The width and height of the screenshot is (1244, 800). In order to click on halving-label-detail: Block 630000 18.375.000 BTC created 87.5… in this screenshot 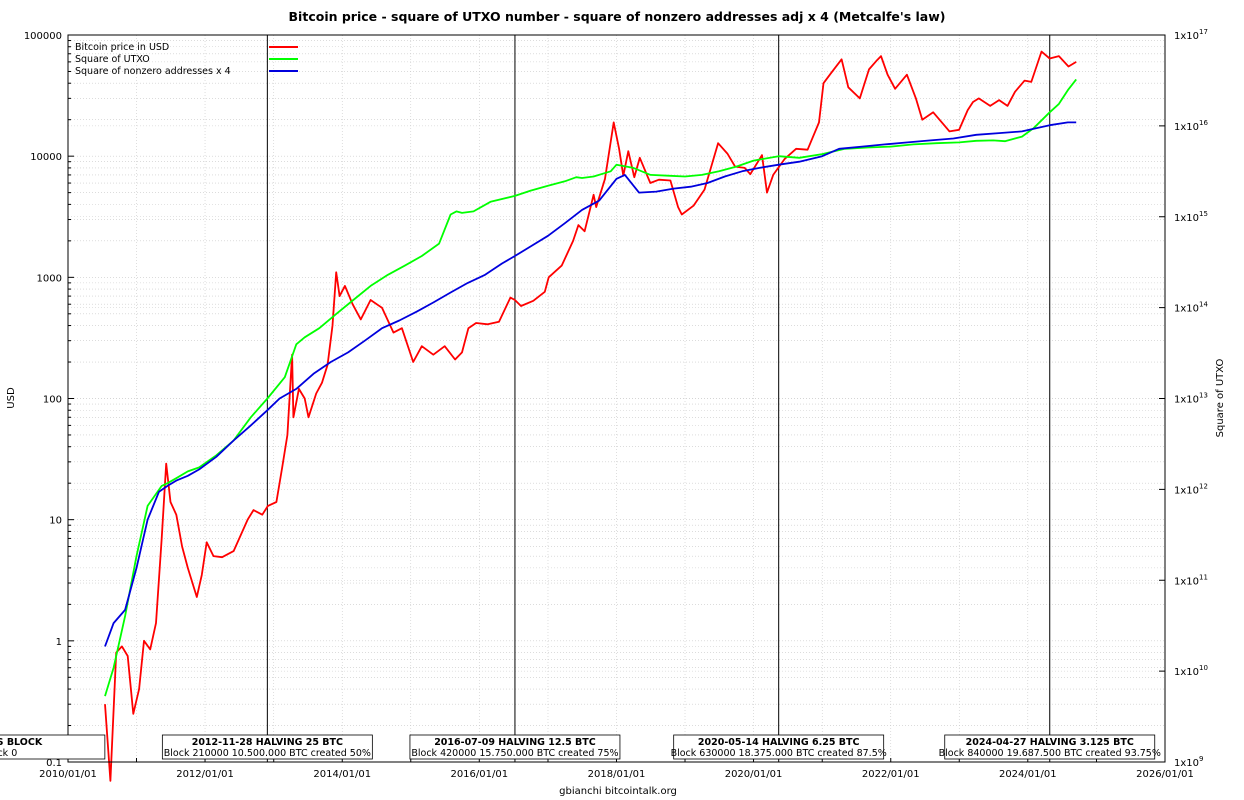, I will do `click(779, 753)`.